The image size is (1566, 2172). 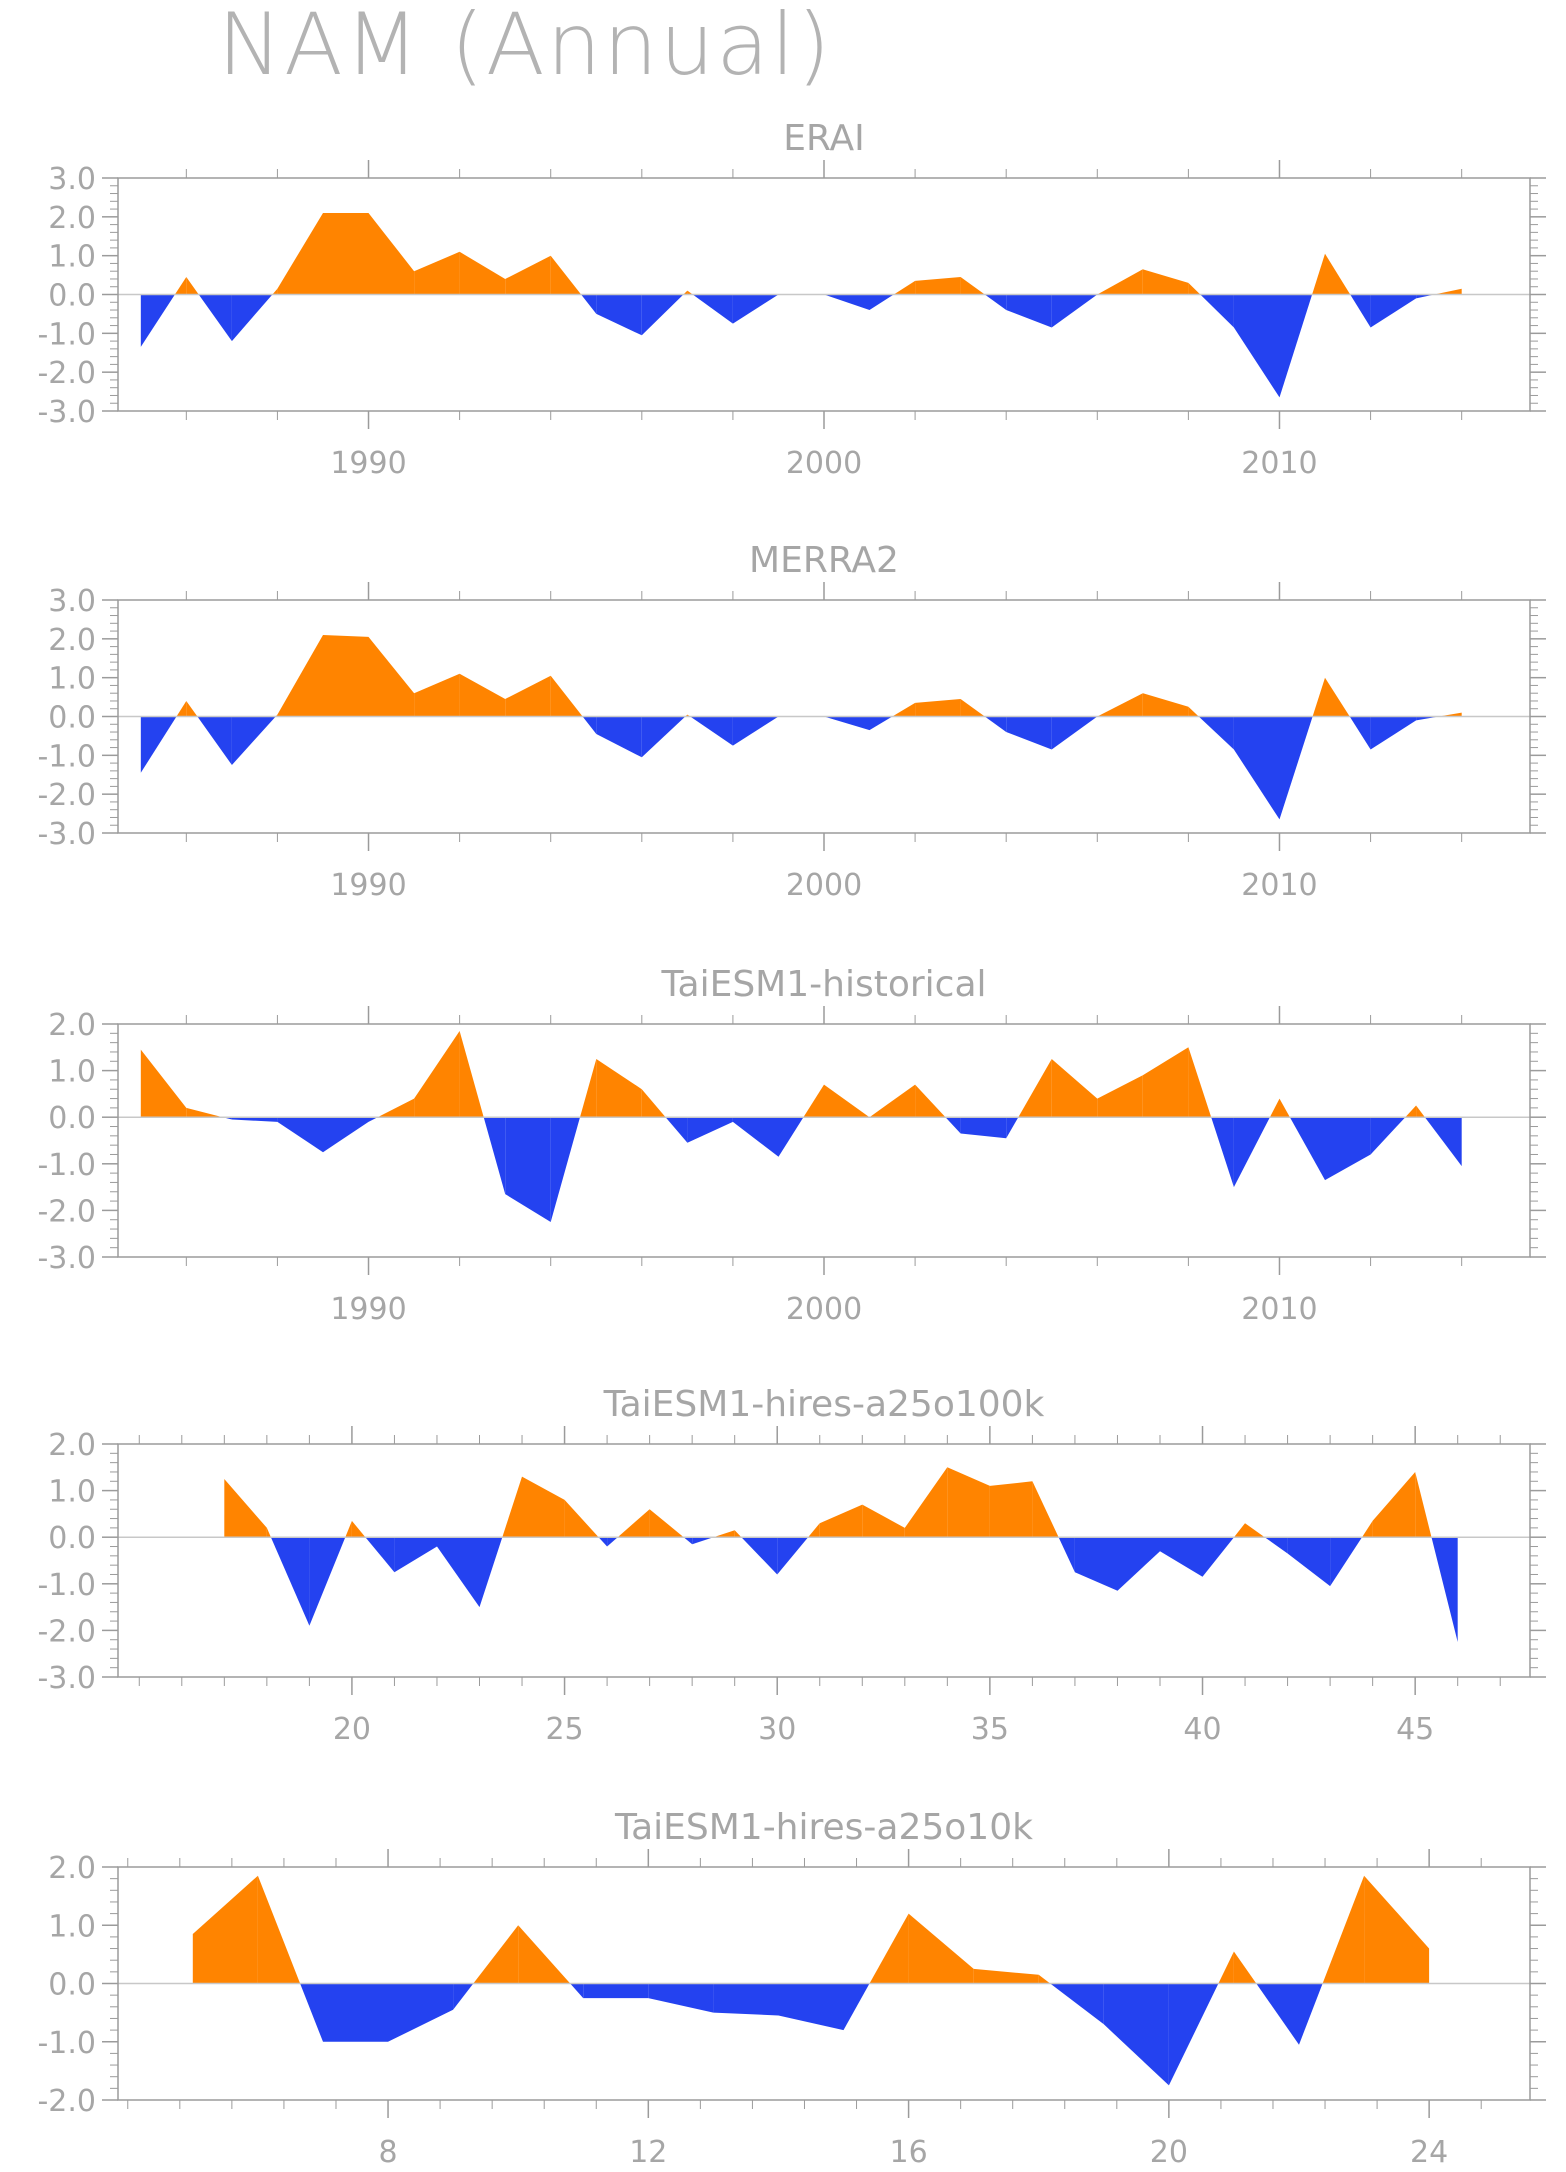 What do you see at coordinates (824, 138) in the screenshot?
I see `chart-title: ERAI` at bounding box center [824, 138].